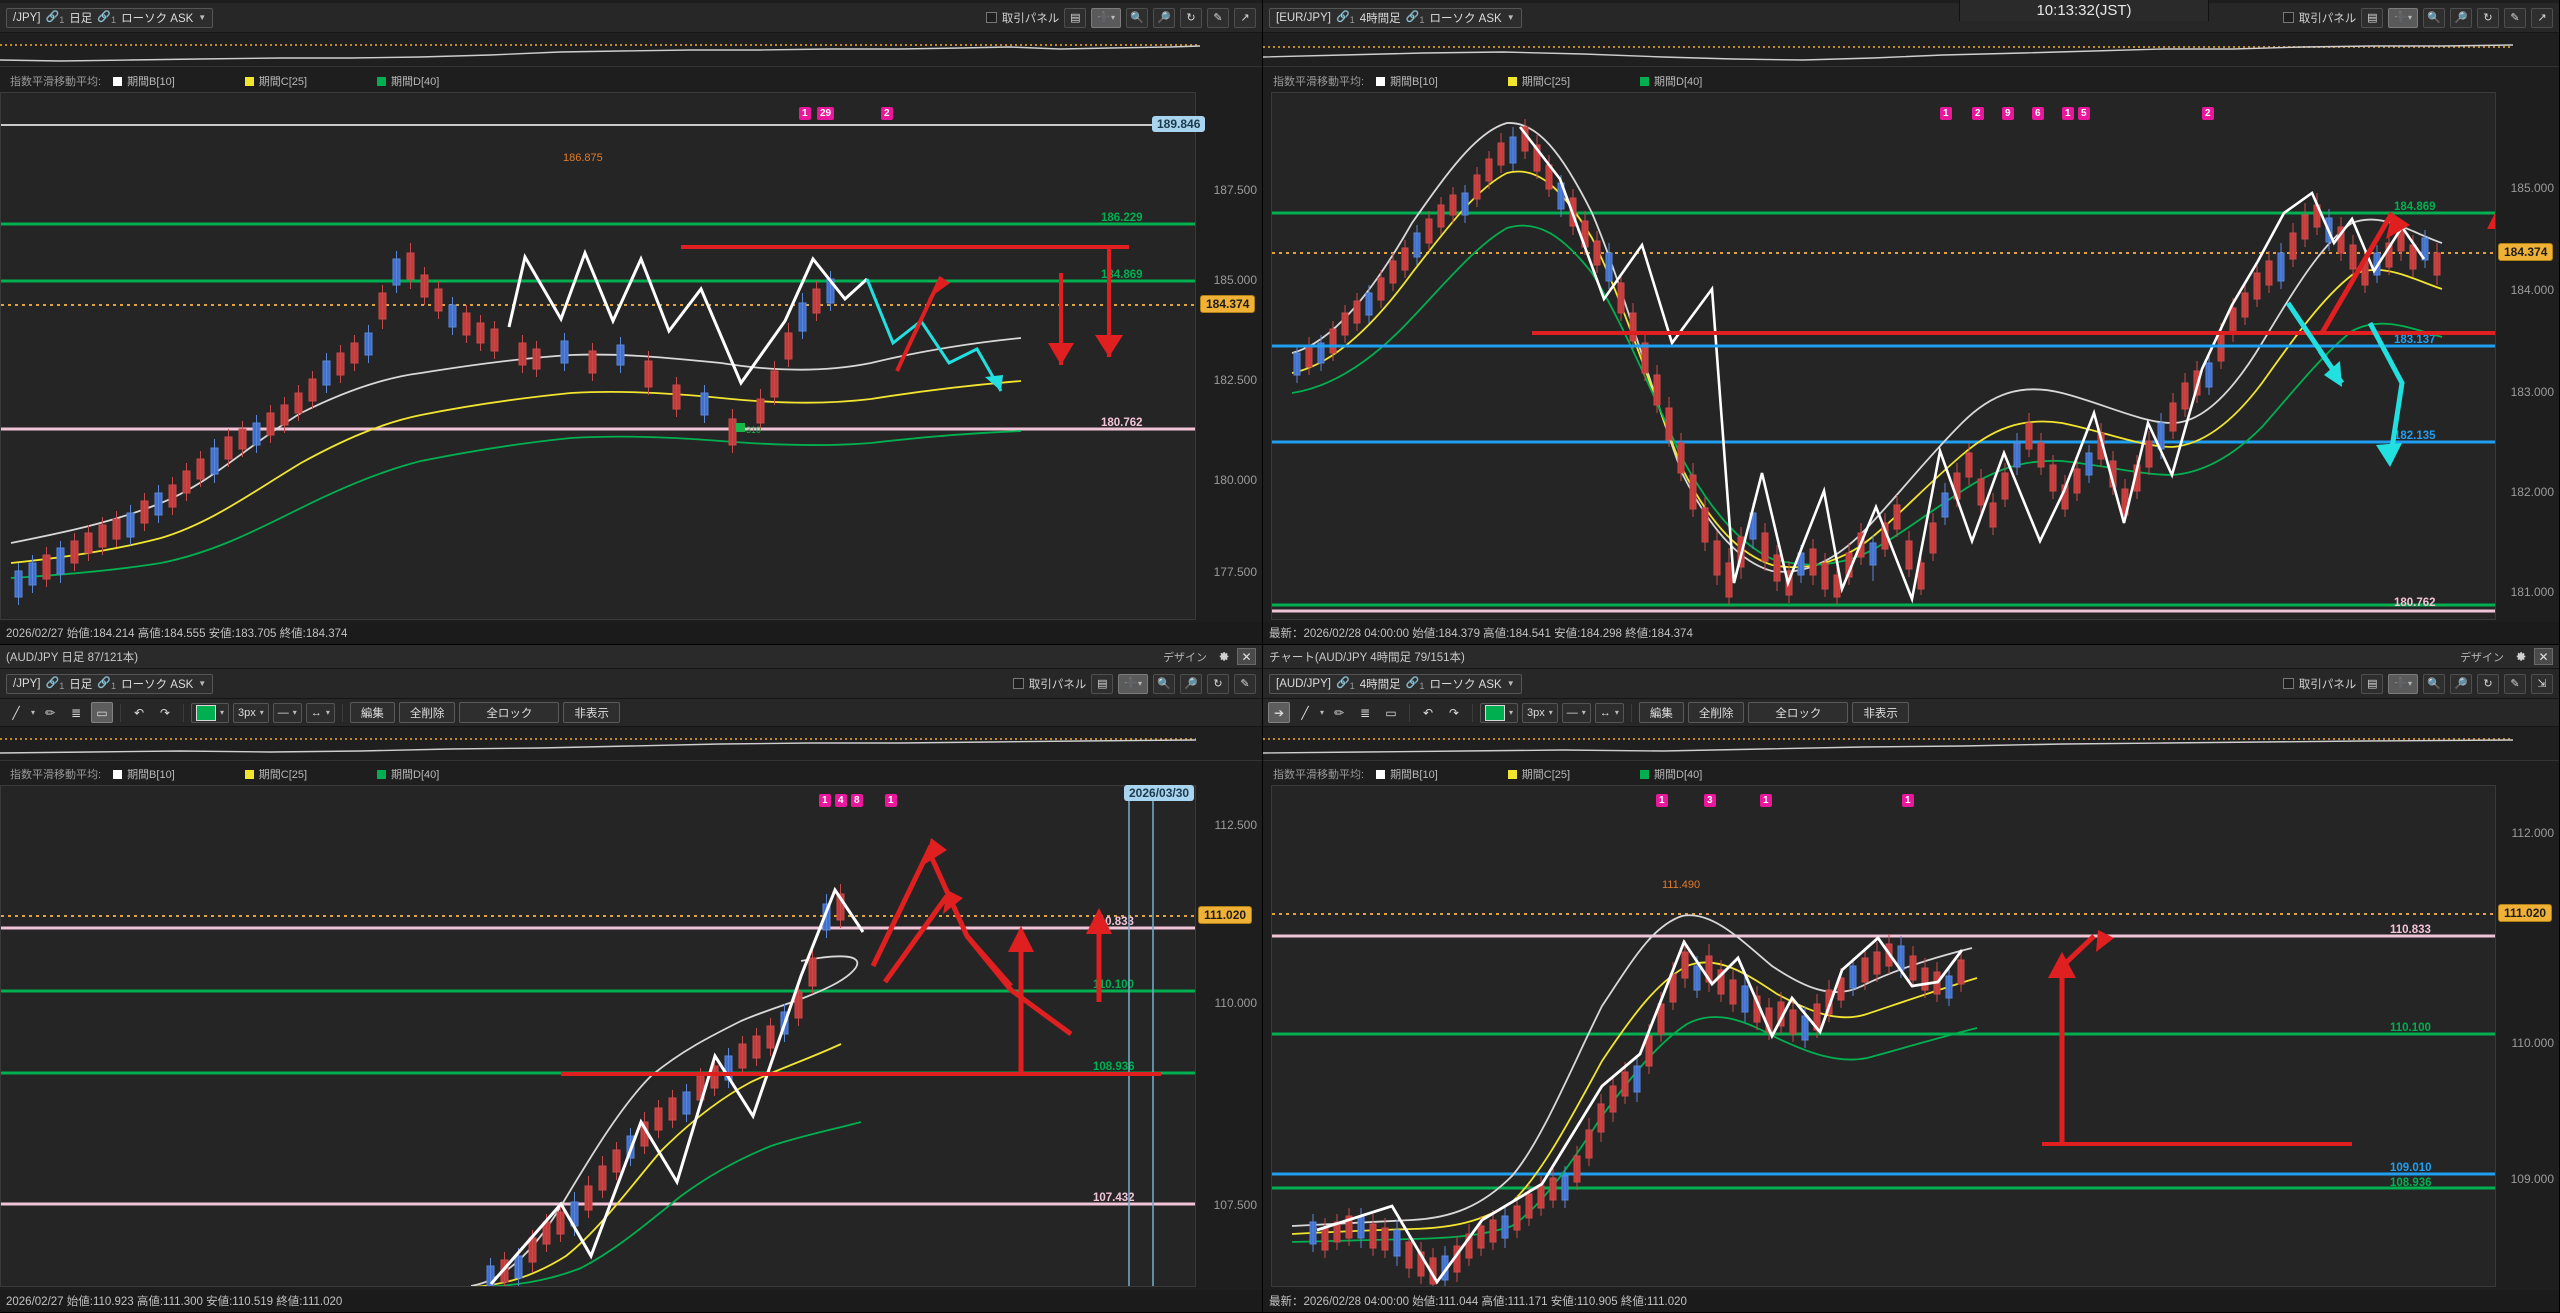  What do you see at coordinates (826, 113) in the screenshot?
I see `order-marker: 29` at bounding box center [826, 113].